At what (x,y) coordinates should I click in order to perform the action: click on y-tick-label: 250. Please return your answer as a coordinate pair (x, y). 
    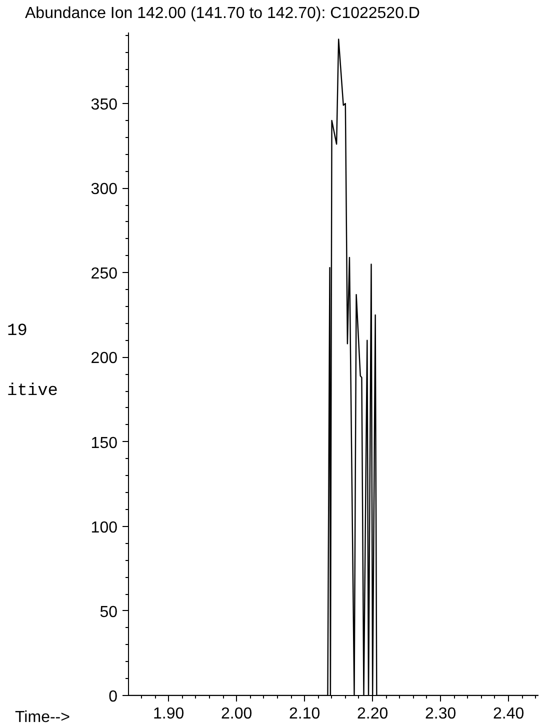
    Looking at the image, I should click on (104, 274).